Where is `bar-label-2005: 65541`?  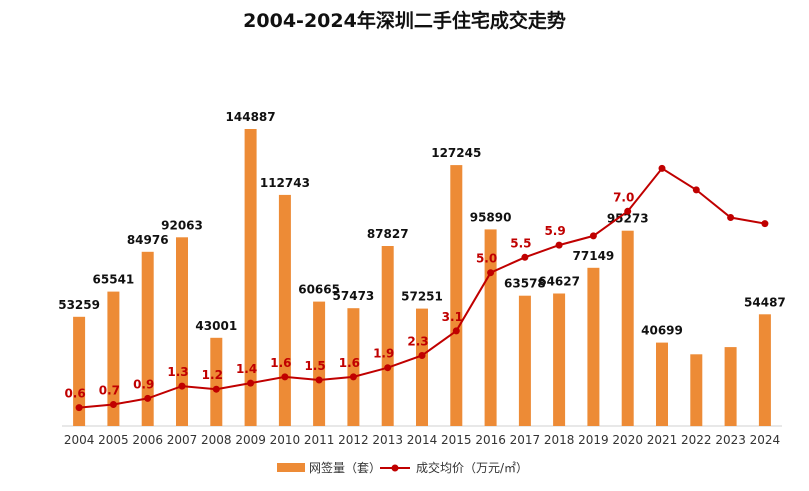
bar-label-2005: 65541 is located at coordinates (114, 280).